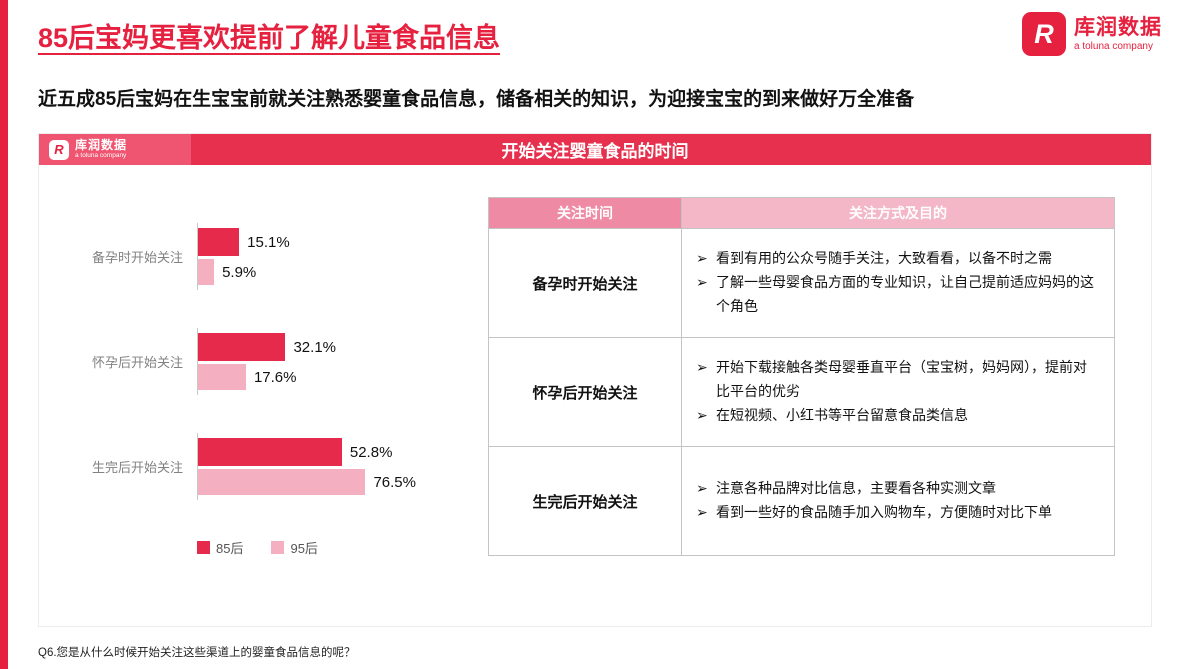  What do you see at coordinates (884, 258) in the screenshot?
I see `bullet-text: 看到有用的公众号随手关注，大致看看，以备不时之需` at bounding box center [884, 258].